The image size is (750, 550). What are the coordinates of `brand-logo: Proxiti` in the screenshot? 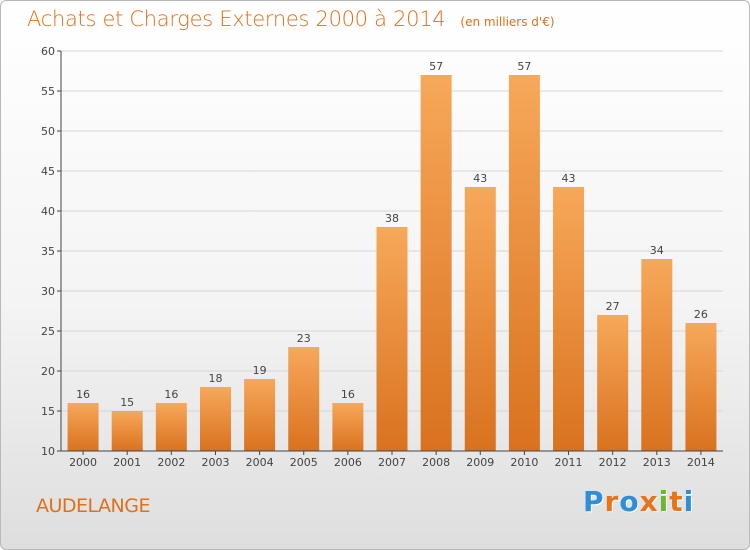 It's located at (638, 501).